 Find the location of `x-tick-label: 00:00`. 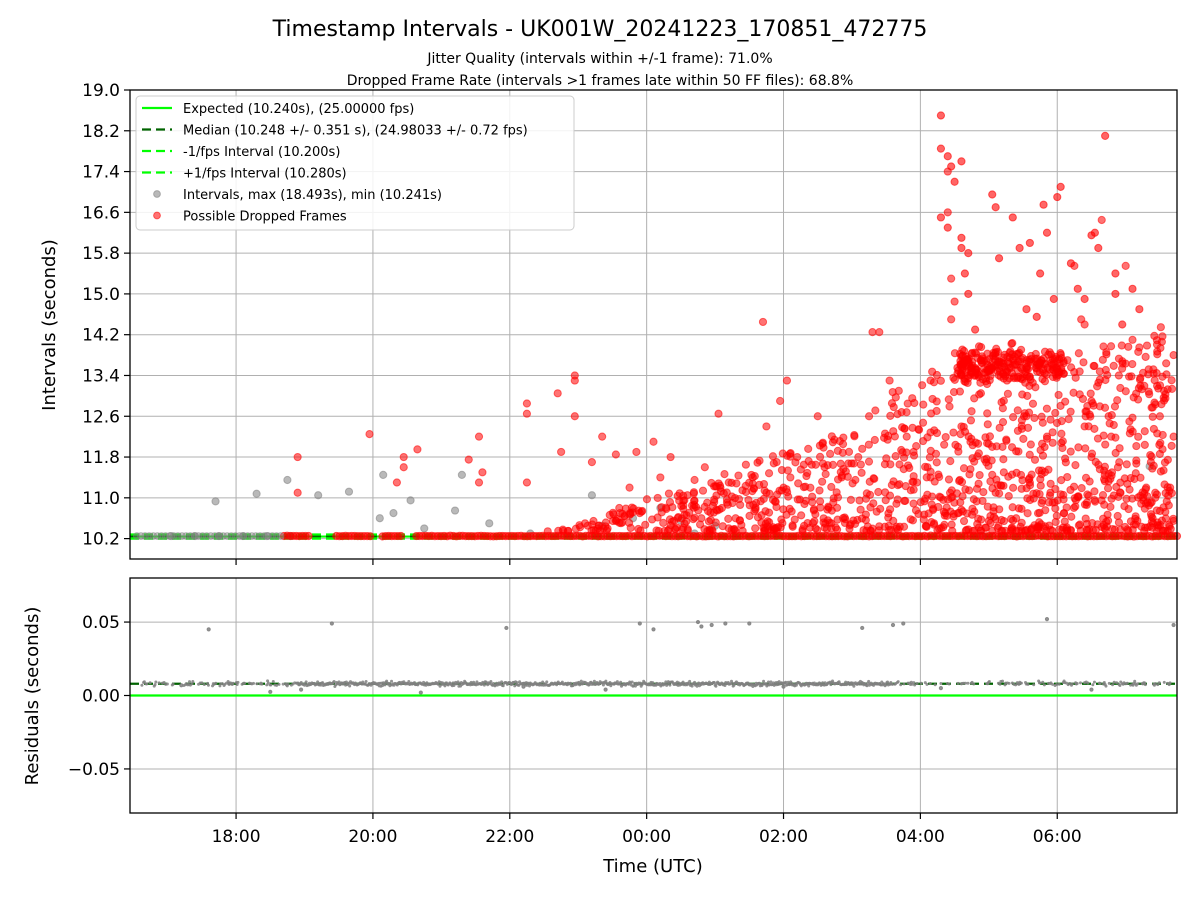

x-tick-label: 00:00 is located at coordinates (646, 837).